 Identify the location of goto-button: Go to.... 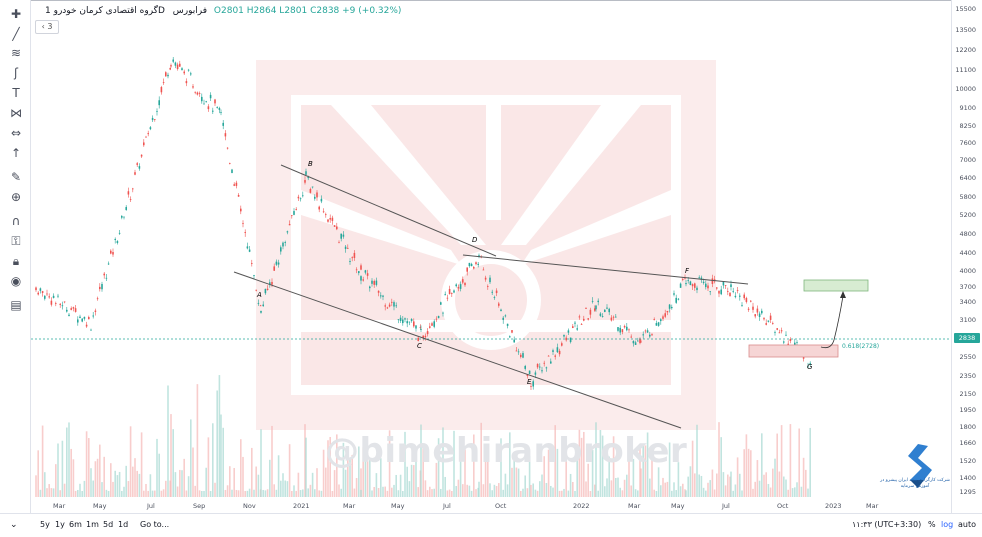
(155, 524).